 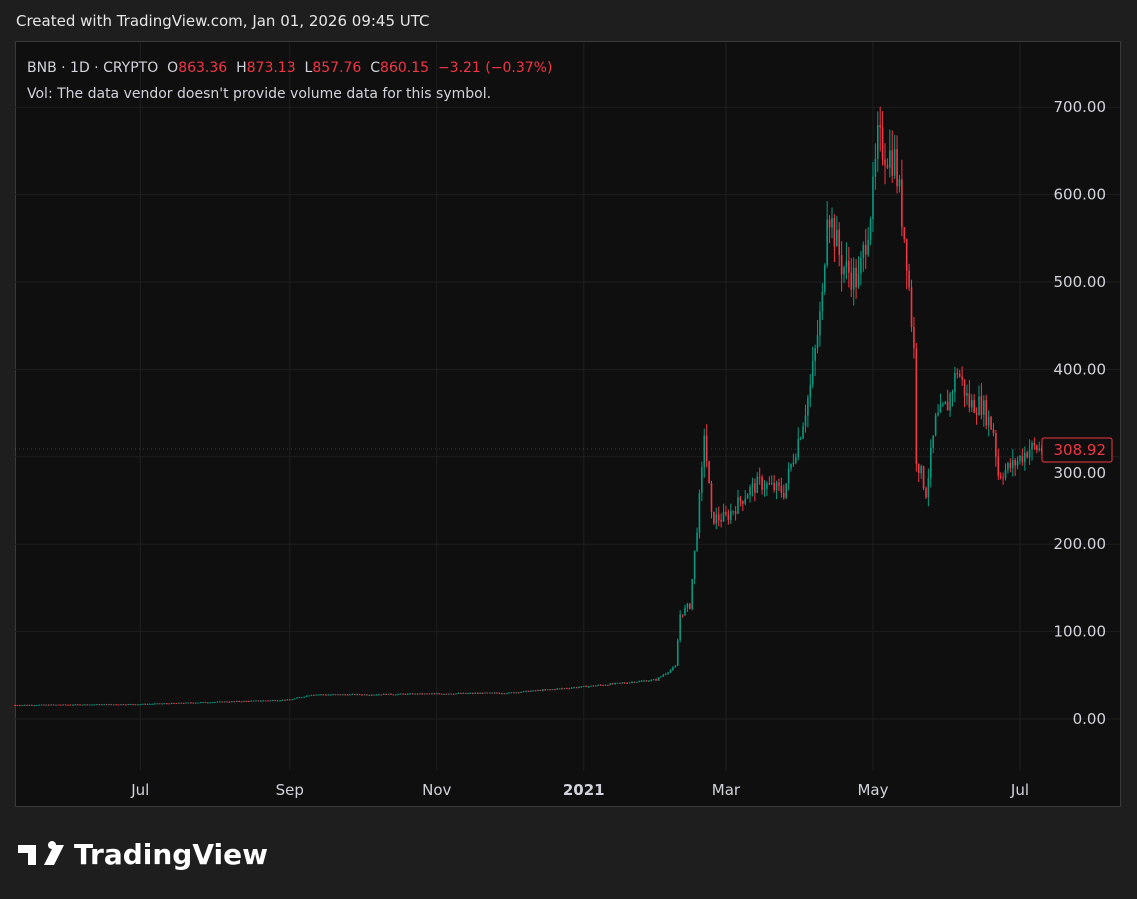 What do you see at coordinates (1080, 544) in the screenshot?
I see `y-tick-label: 200.00` at bounding box center [1080, 544].